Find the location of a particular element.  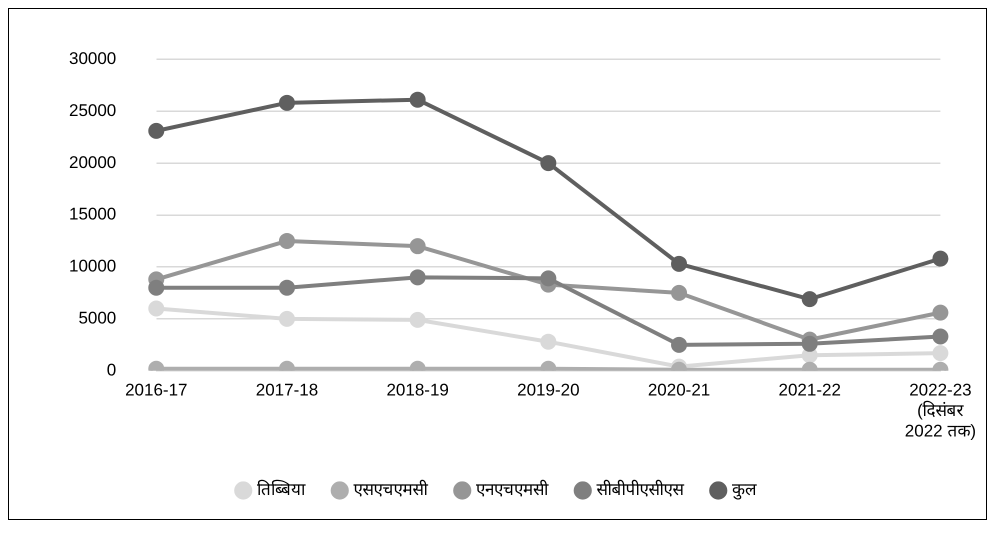

legend-label: एनएचएमसी is located at coordinates (512, 489).